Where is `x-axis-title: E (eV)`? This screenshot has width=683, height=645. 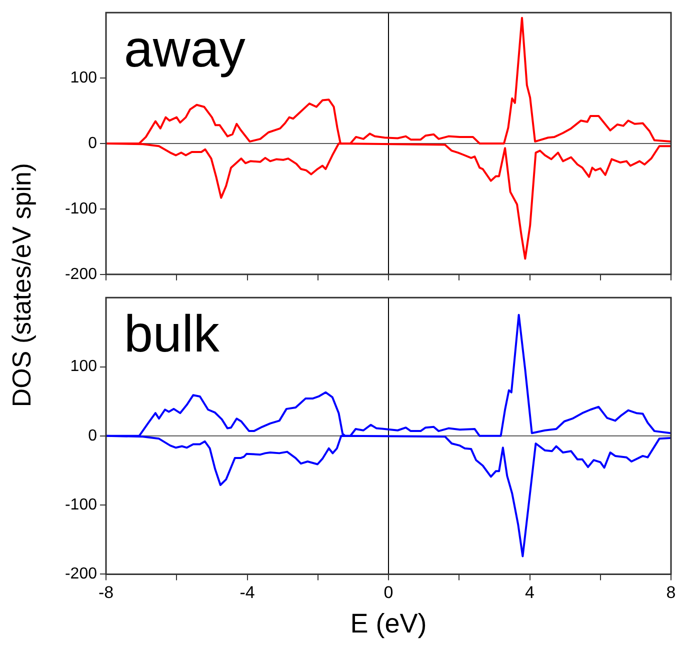 x-axis-title: E (eV) is located at coordinates (388, 623).